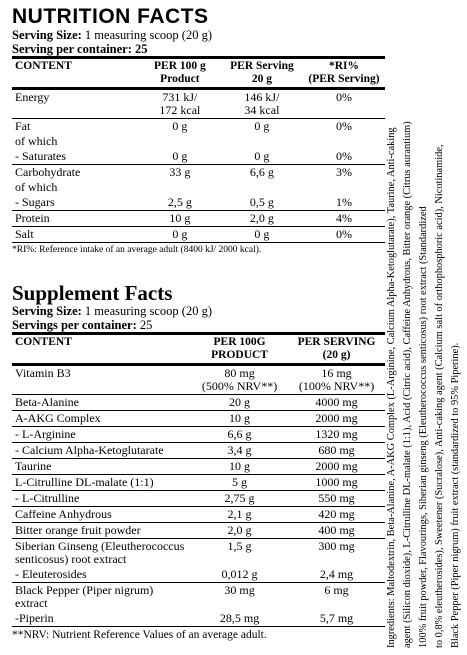 This screenshot has height=655, width=467. Describe the element at coordinates (23, 126) in the screenshot. I see `cell: Fat` at that location.